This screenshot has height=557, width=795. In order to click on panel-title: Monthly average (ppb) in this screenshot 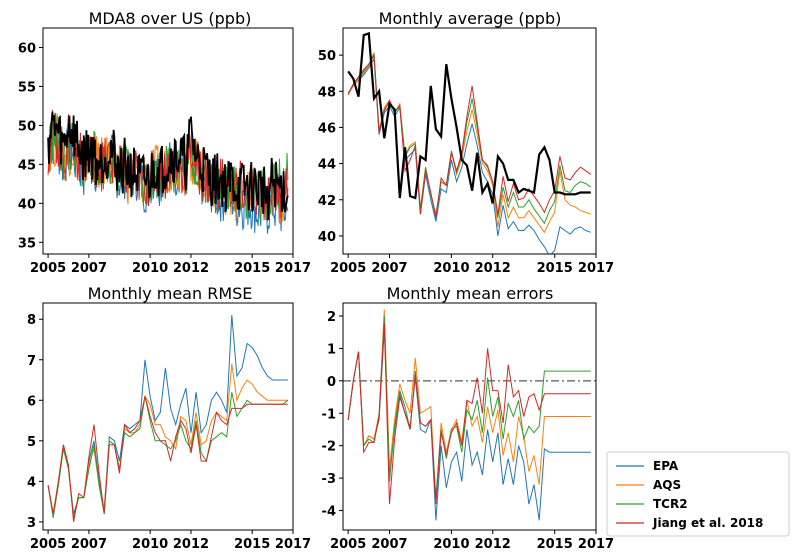, I will do `click(470, 18)`.